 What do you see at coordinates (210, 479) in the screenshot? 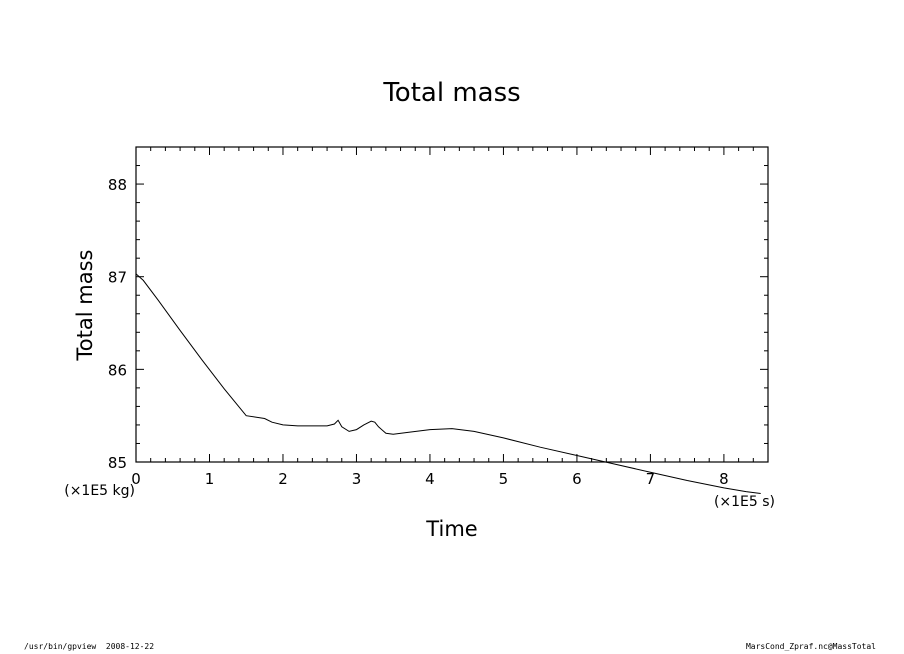
I see `x-tick-label: 1` at bounding box center [210, 479].